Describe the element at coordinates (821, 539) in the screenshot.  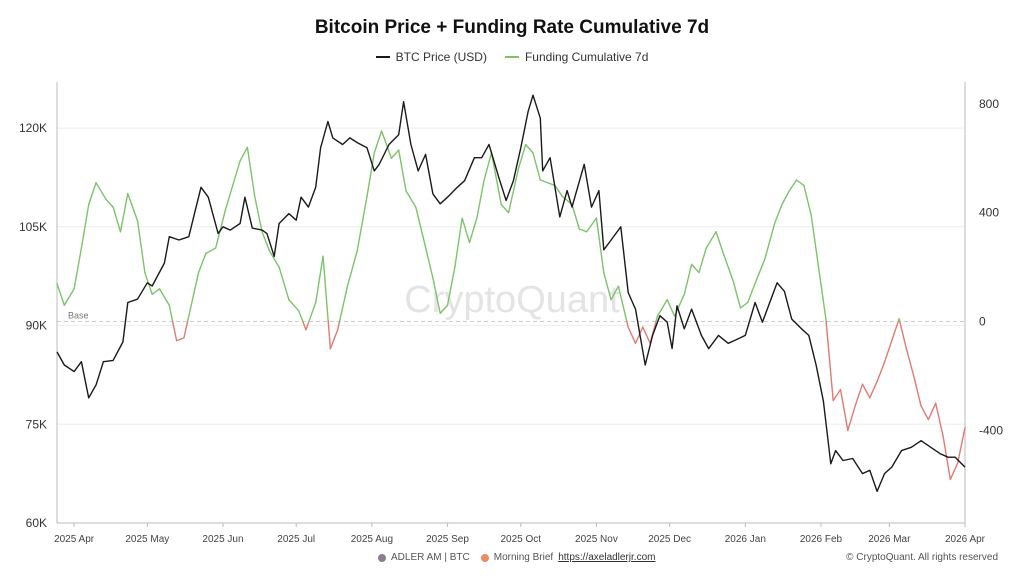
I see `x-tick-label: 2026 Feb` at that location.